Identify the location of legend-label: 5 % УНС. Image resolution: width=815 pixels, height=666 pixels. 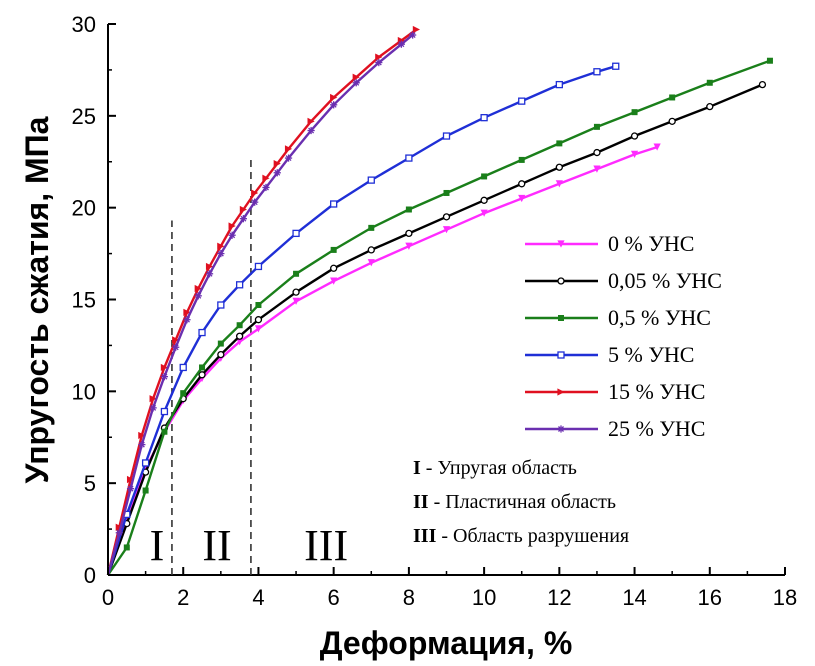
(651, 354).